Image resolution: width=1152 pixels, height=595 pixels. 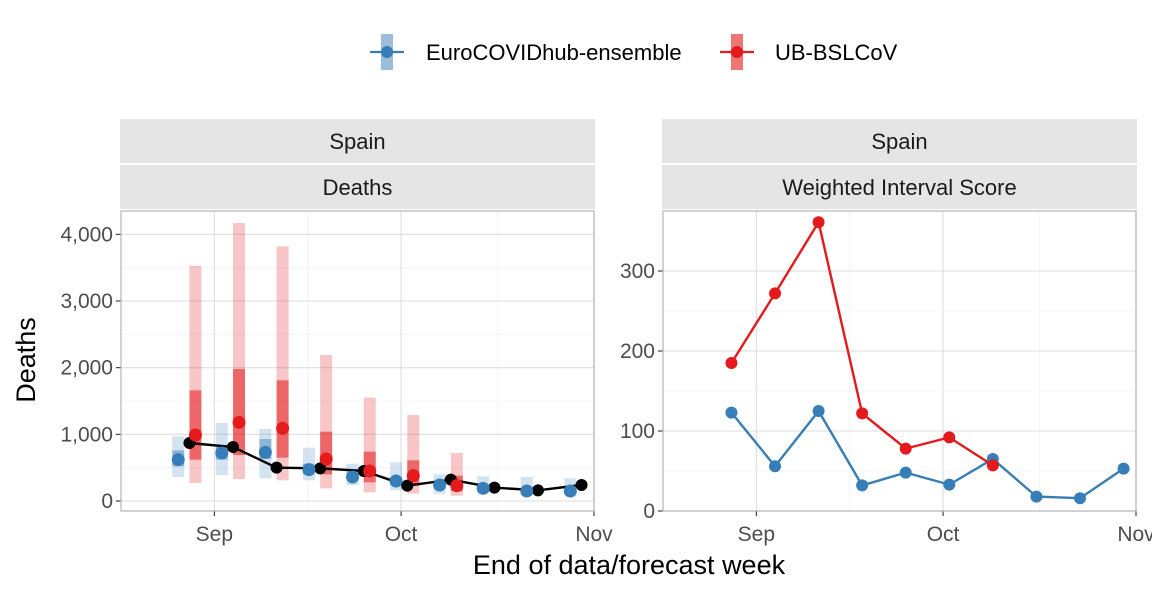 What do you see at coordinates (86, 434) in the screenshot?
I see `y-tick-label: 1,000` at bounding box center [86, 434].